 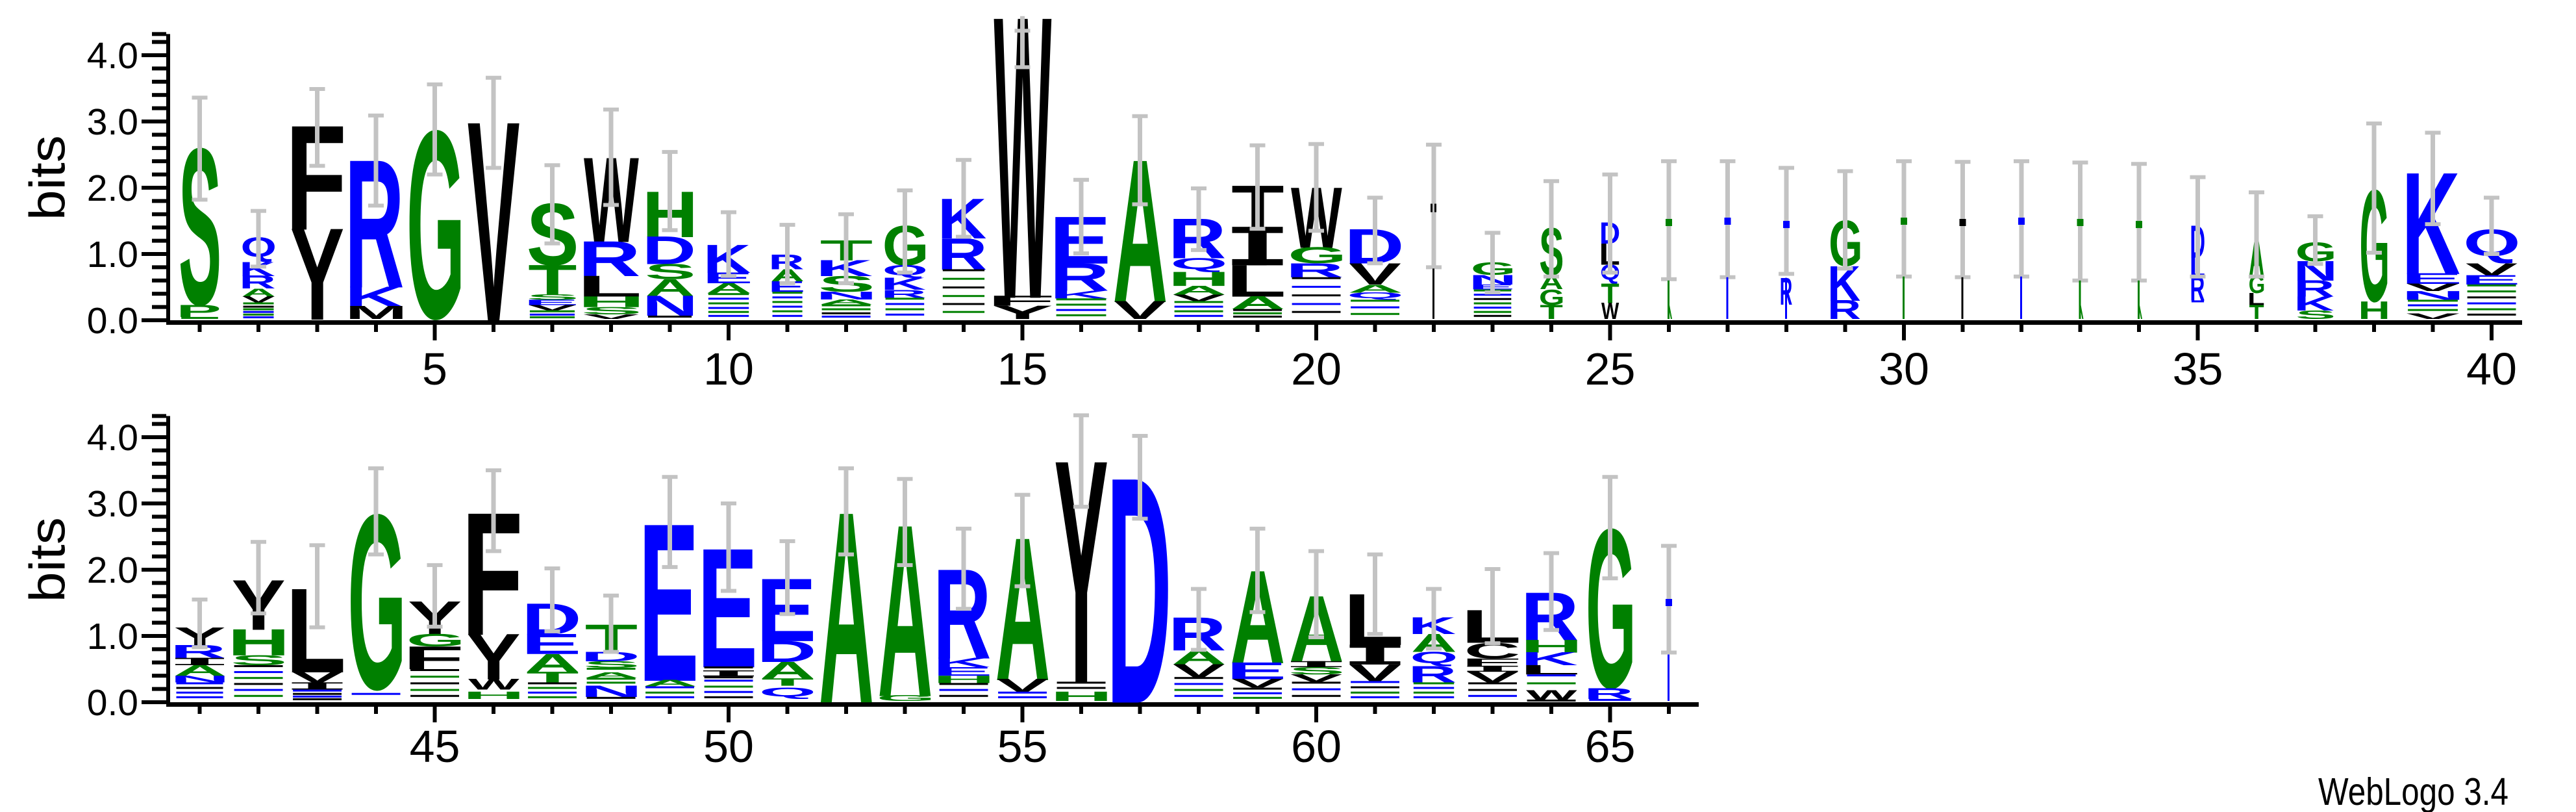 I want to click on svg-text: 15, so click(x=1022, y=369).